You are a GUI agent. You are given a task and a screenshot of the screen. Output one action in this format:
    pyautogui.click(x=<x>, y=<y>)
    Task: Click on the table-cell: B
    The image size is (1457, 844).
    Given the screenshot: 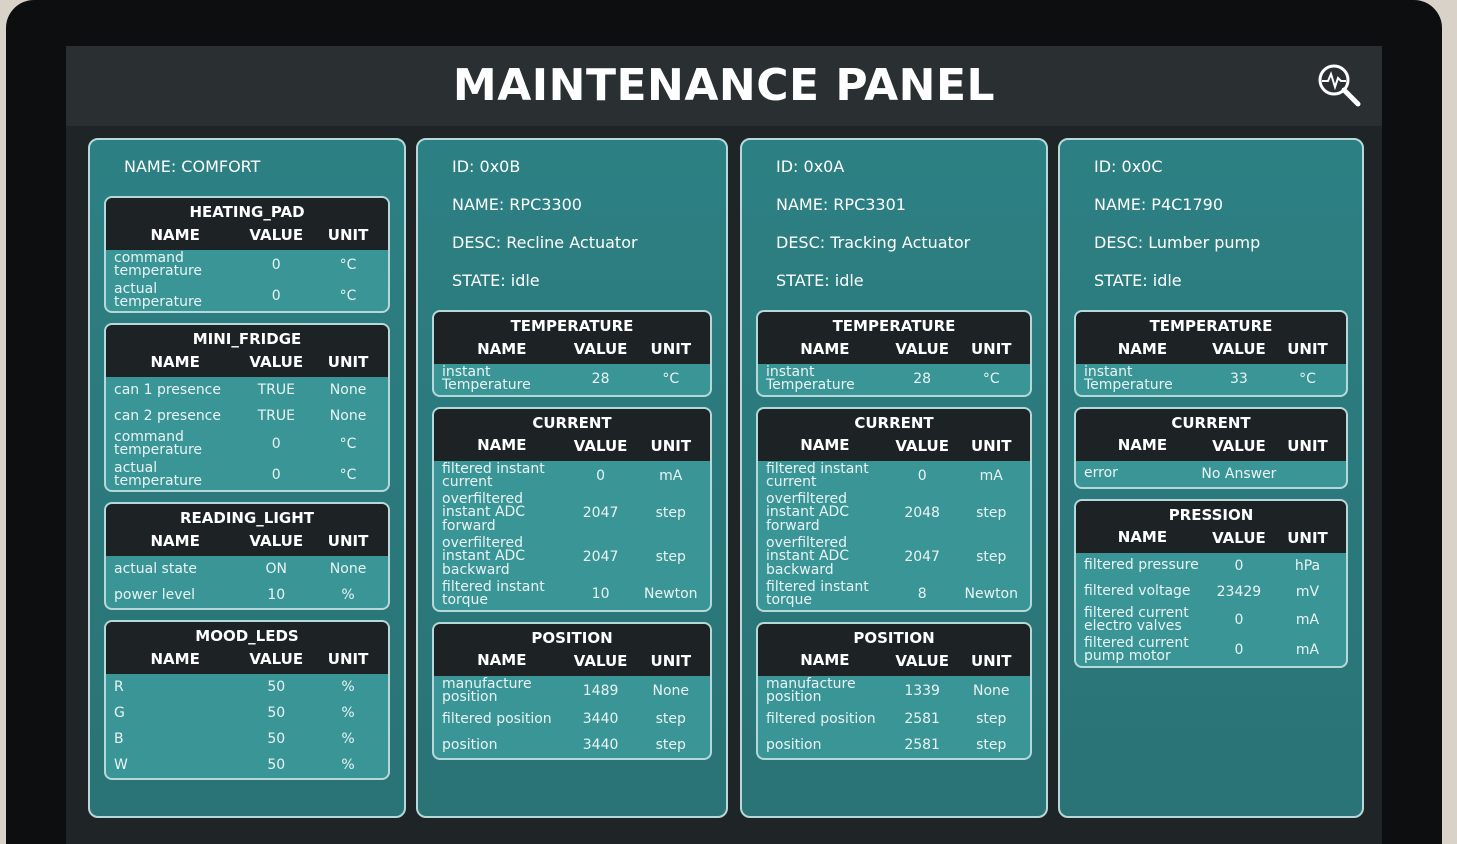 What is the action you would take?
    pyautogui.click(x=119, y=738)
    